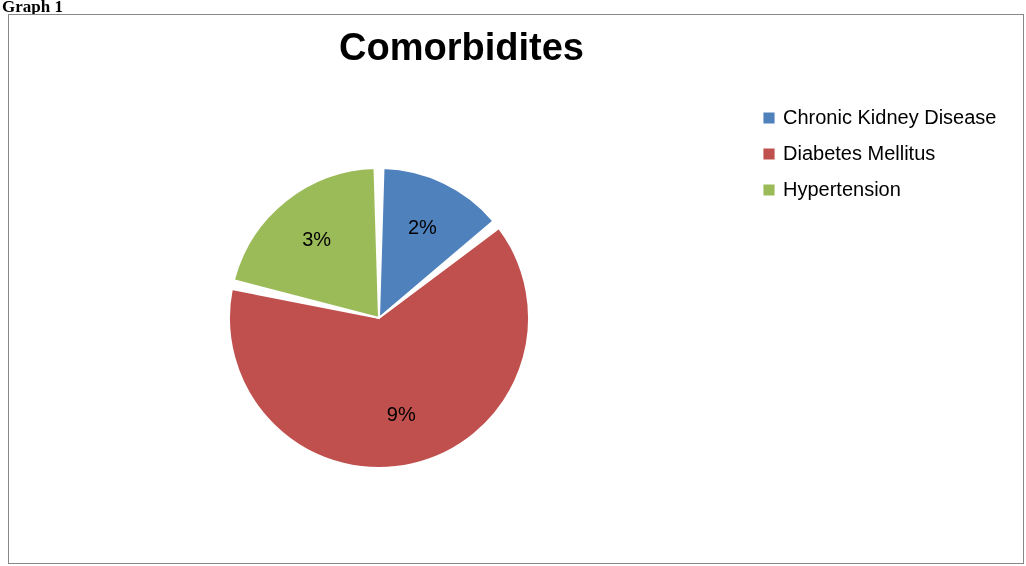 The height and width of the screenshot is (566, 1026). I want to click on data-label: 2%, so click(422, 226).